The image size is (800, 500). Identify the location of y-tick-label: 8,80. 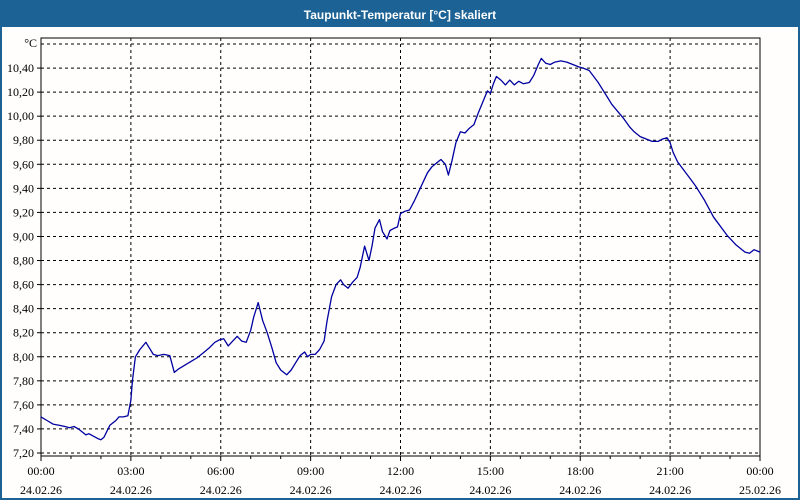
(23, 261).